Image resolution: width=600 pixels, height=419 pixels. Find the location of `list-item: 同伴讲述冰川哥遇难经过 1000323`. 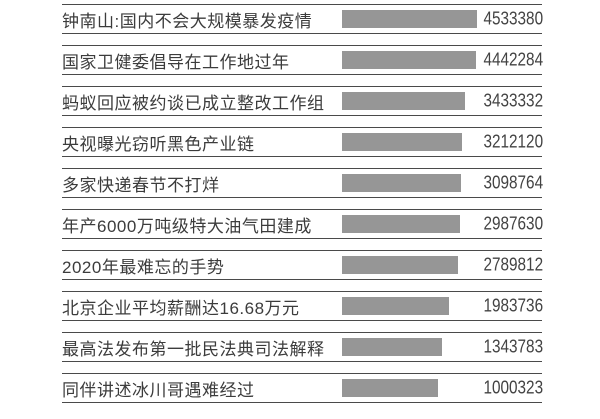

list-item: 同伴讲述冰川哥遇难经过 1000323 is located at coordinates (302, 388).